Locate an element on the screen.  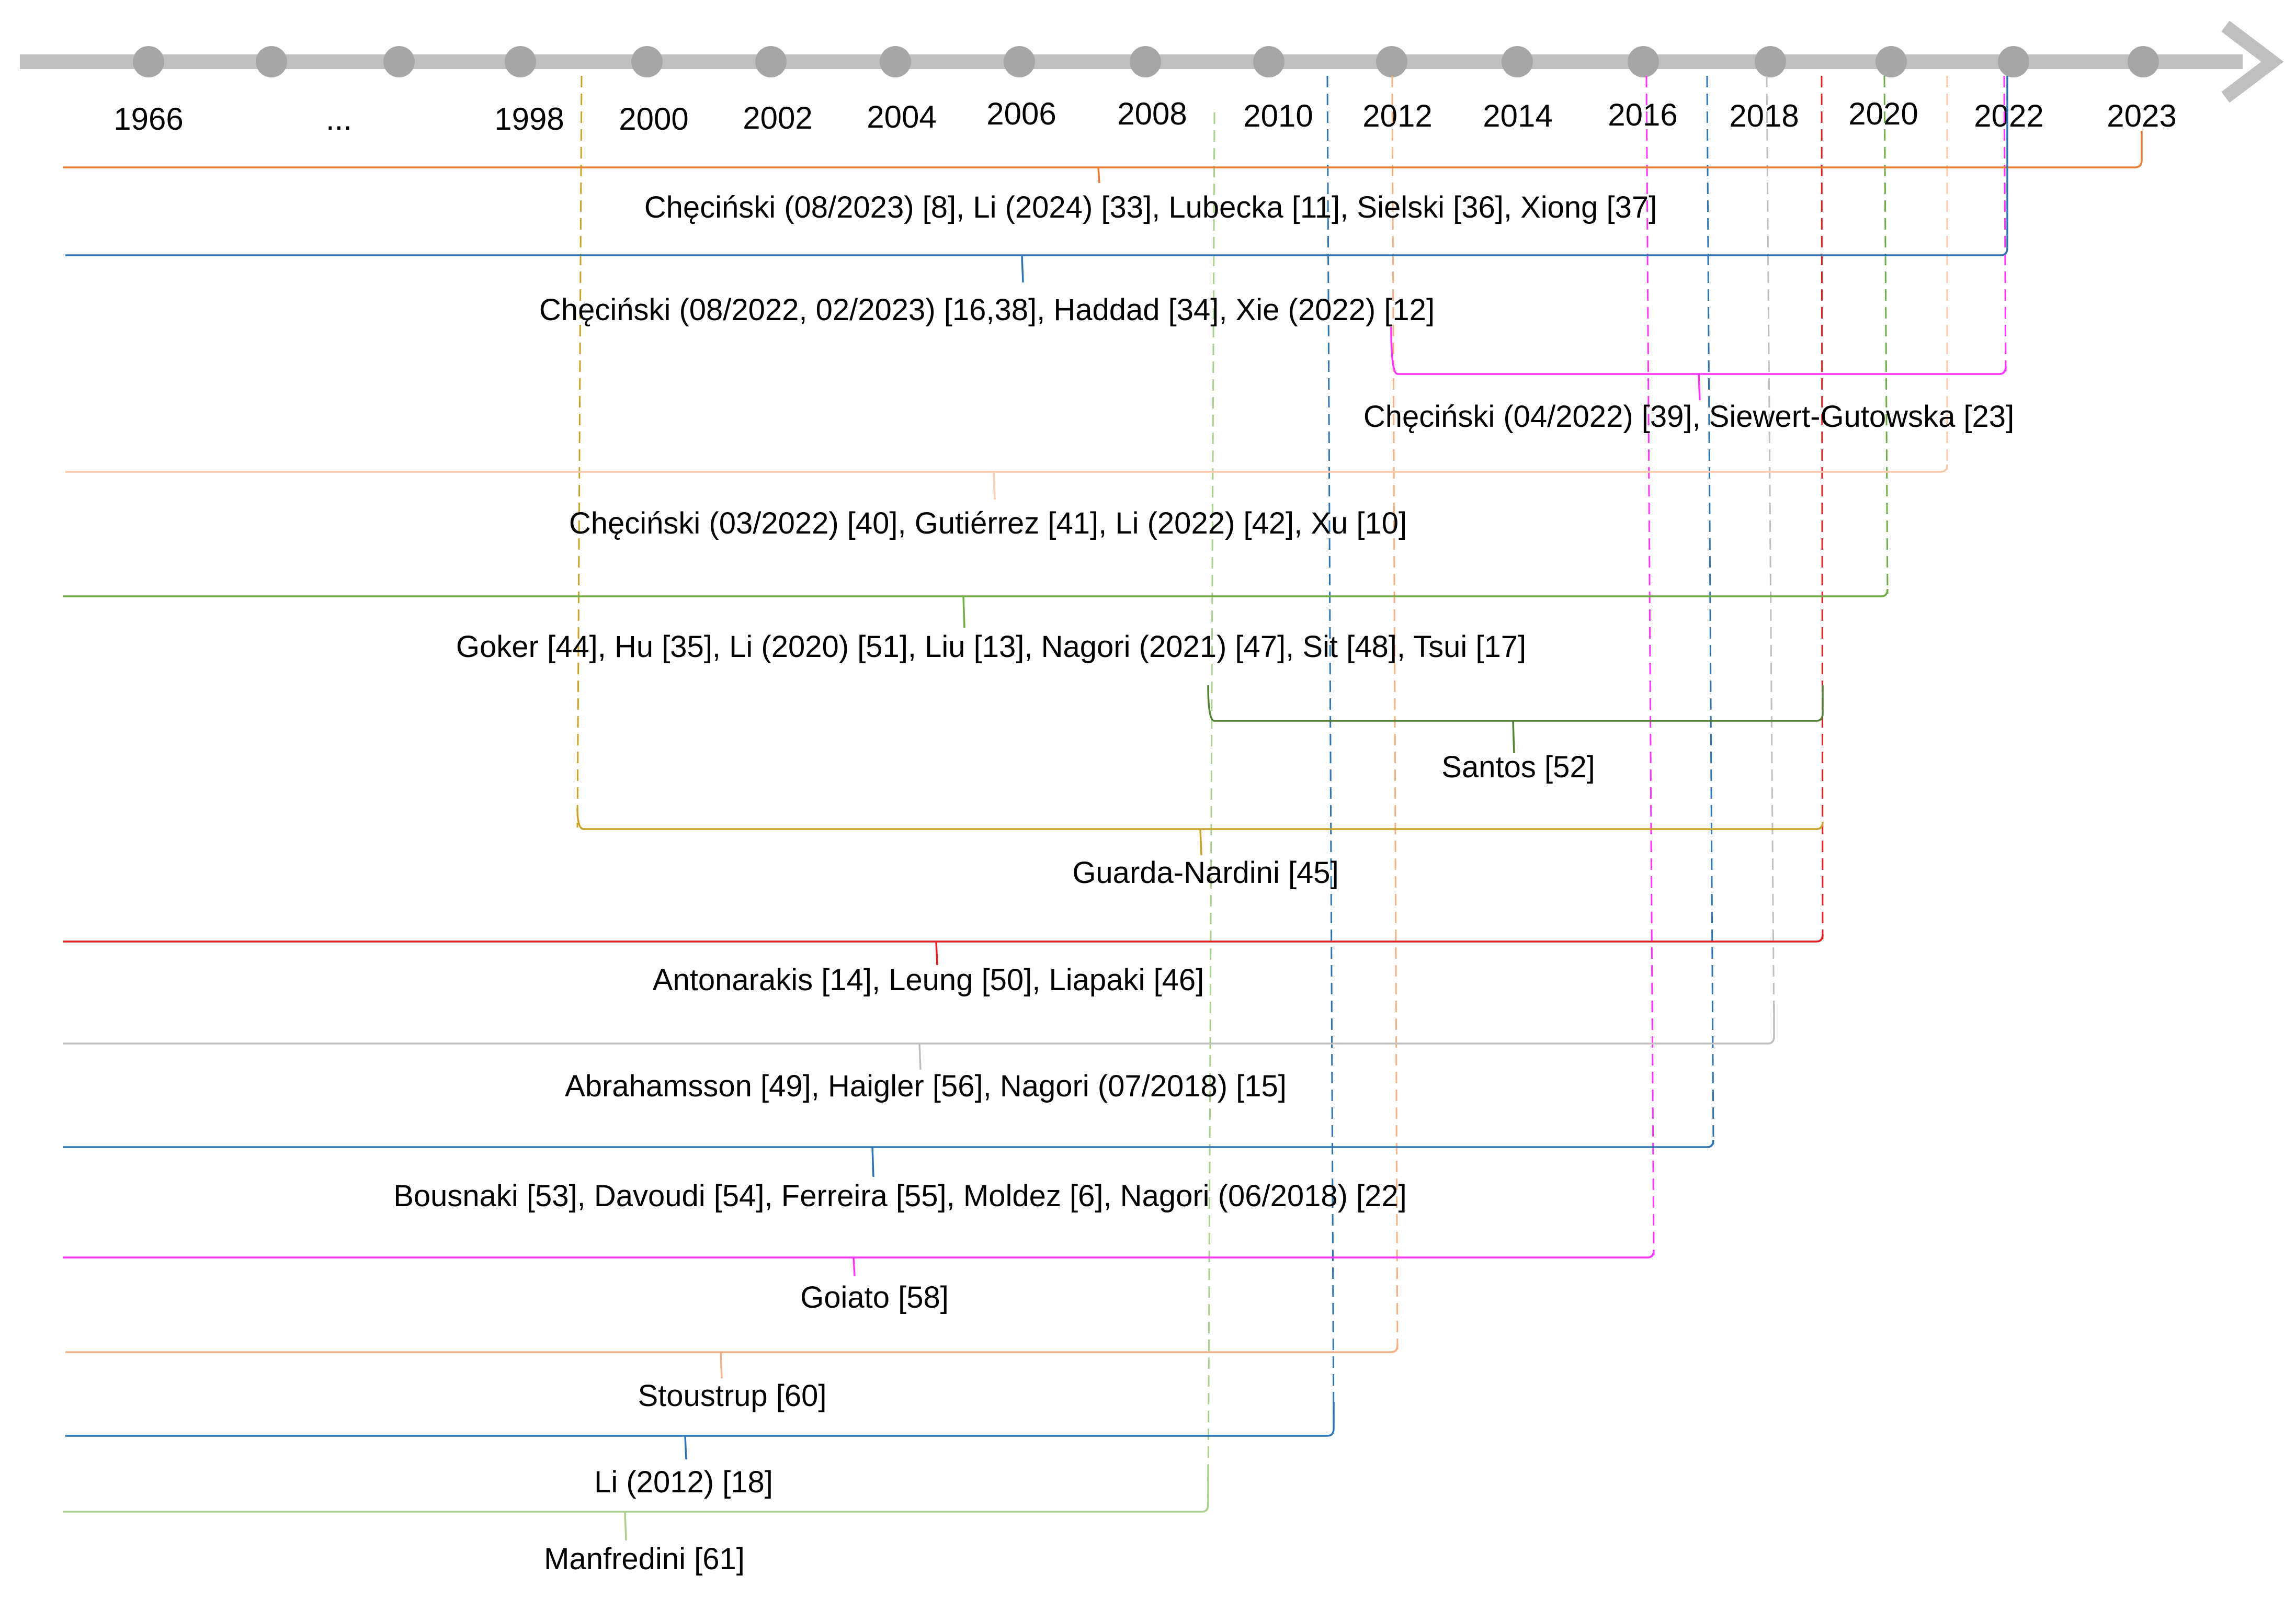
tick-label: 2012 is located at coordinates (1397, 116).